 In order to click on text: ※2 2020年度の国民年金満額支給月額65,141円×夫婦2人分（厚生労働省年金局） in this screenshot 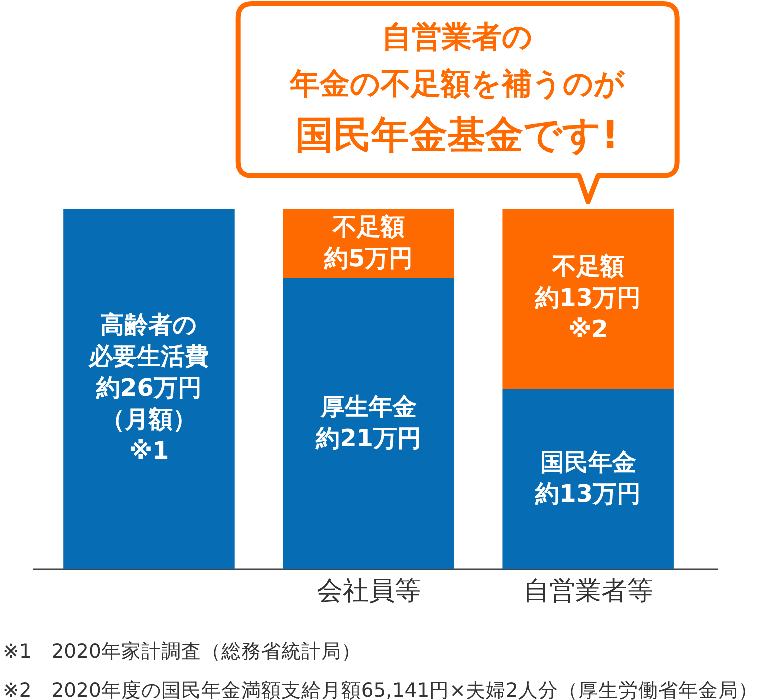, I will do `click(380, 689)`.